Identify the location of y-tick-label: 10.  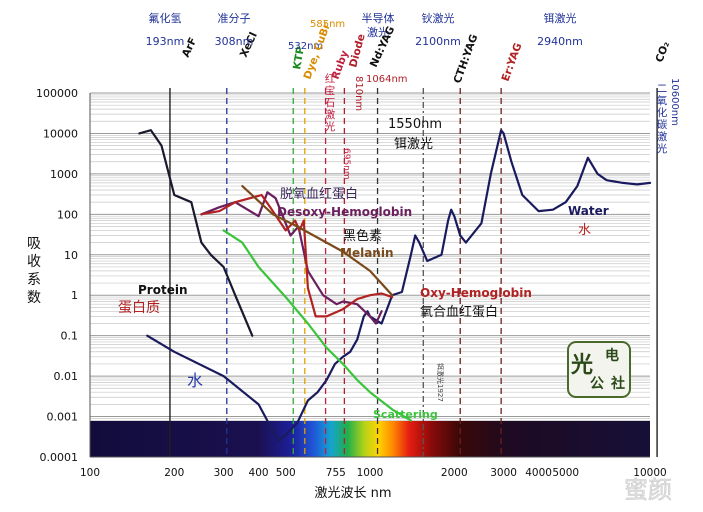
(71, 255).